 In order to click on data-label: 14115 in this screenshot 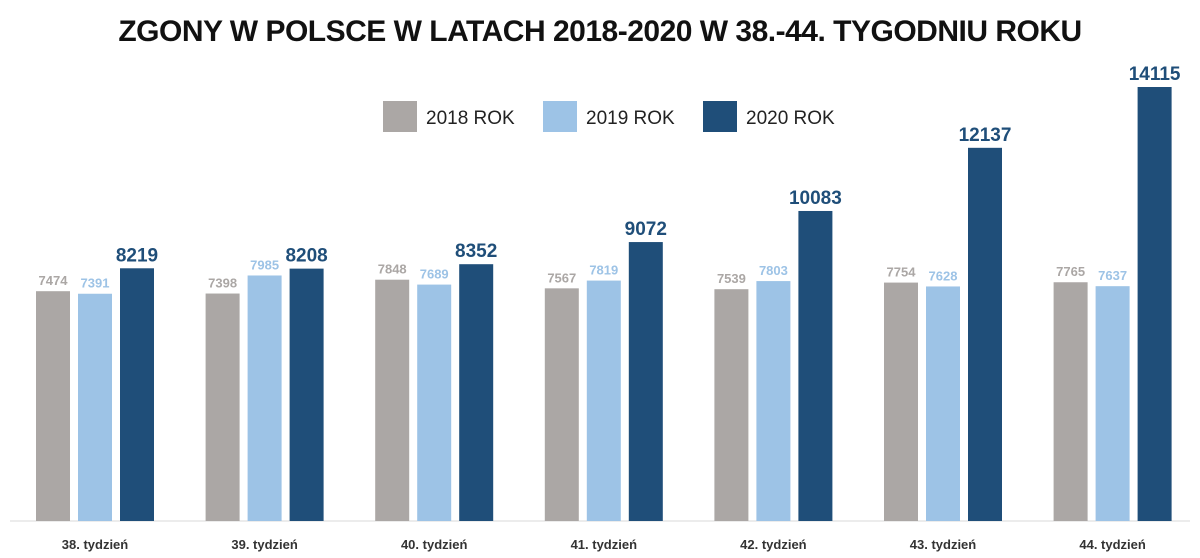, I will do `click(1155, 74)`.